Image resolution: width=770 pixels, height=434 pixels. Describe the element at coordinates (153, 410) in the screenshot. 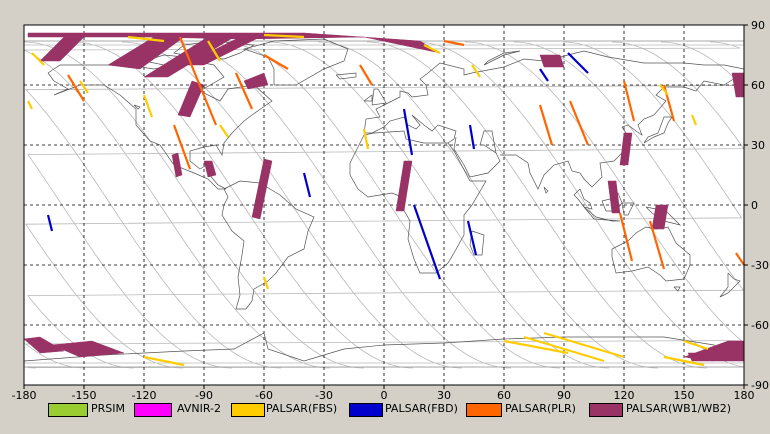

I see `legend-swatch-avnir2` at that location.